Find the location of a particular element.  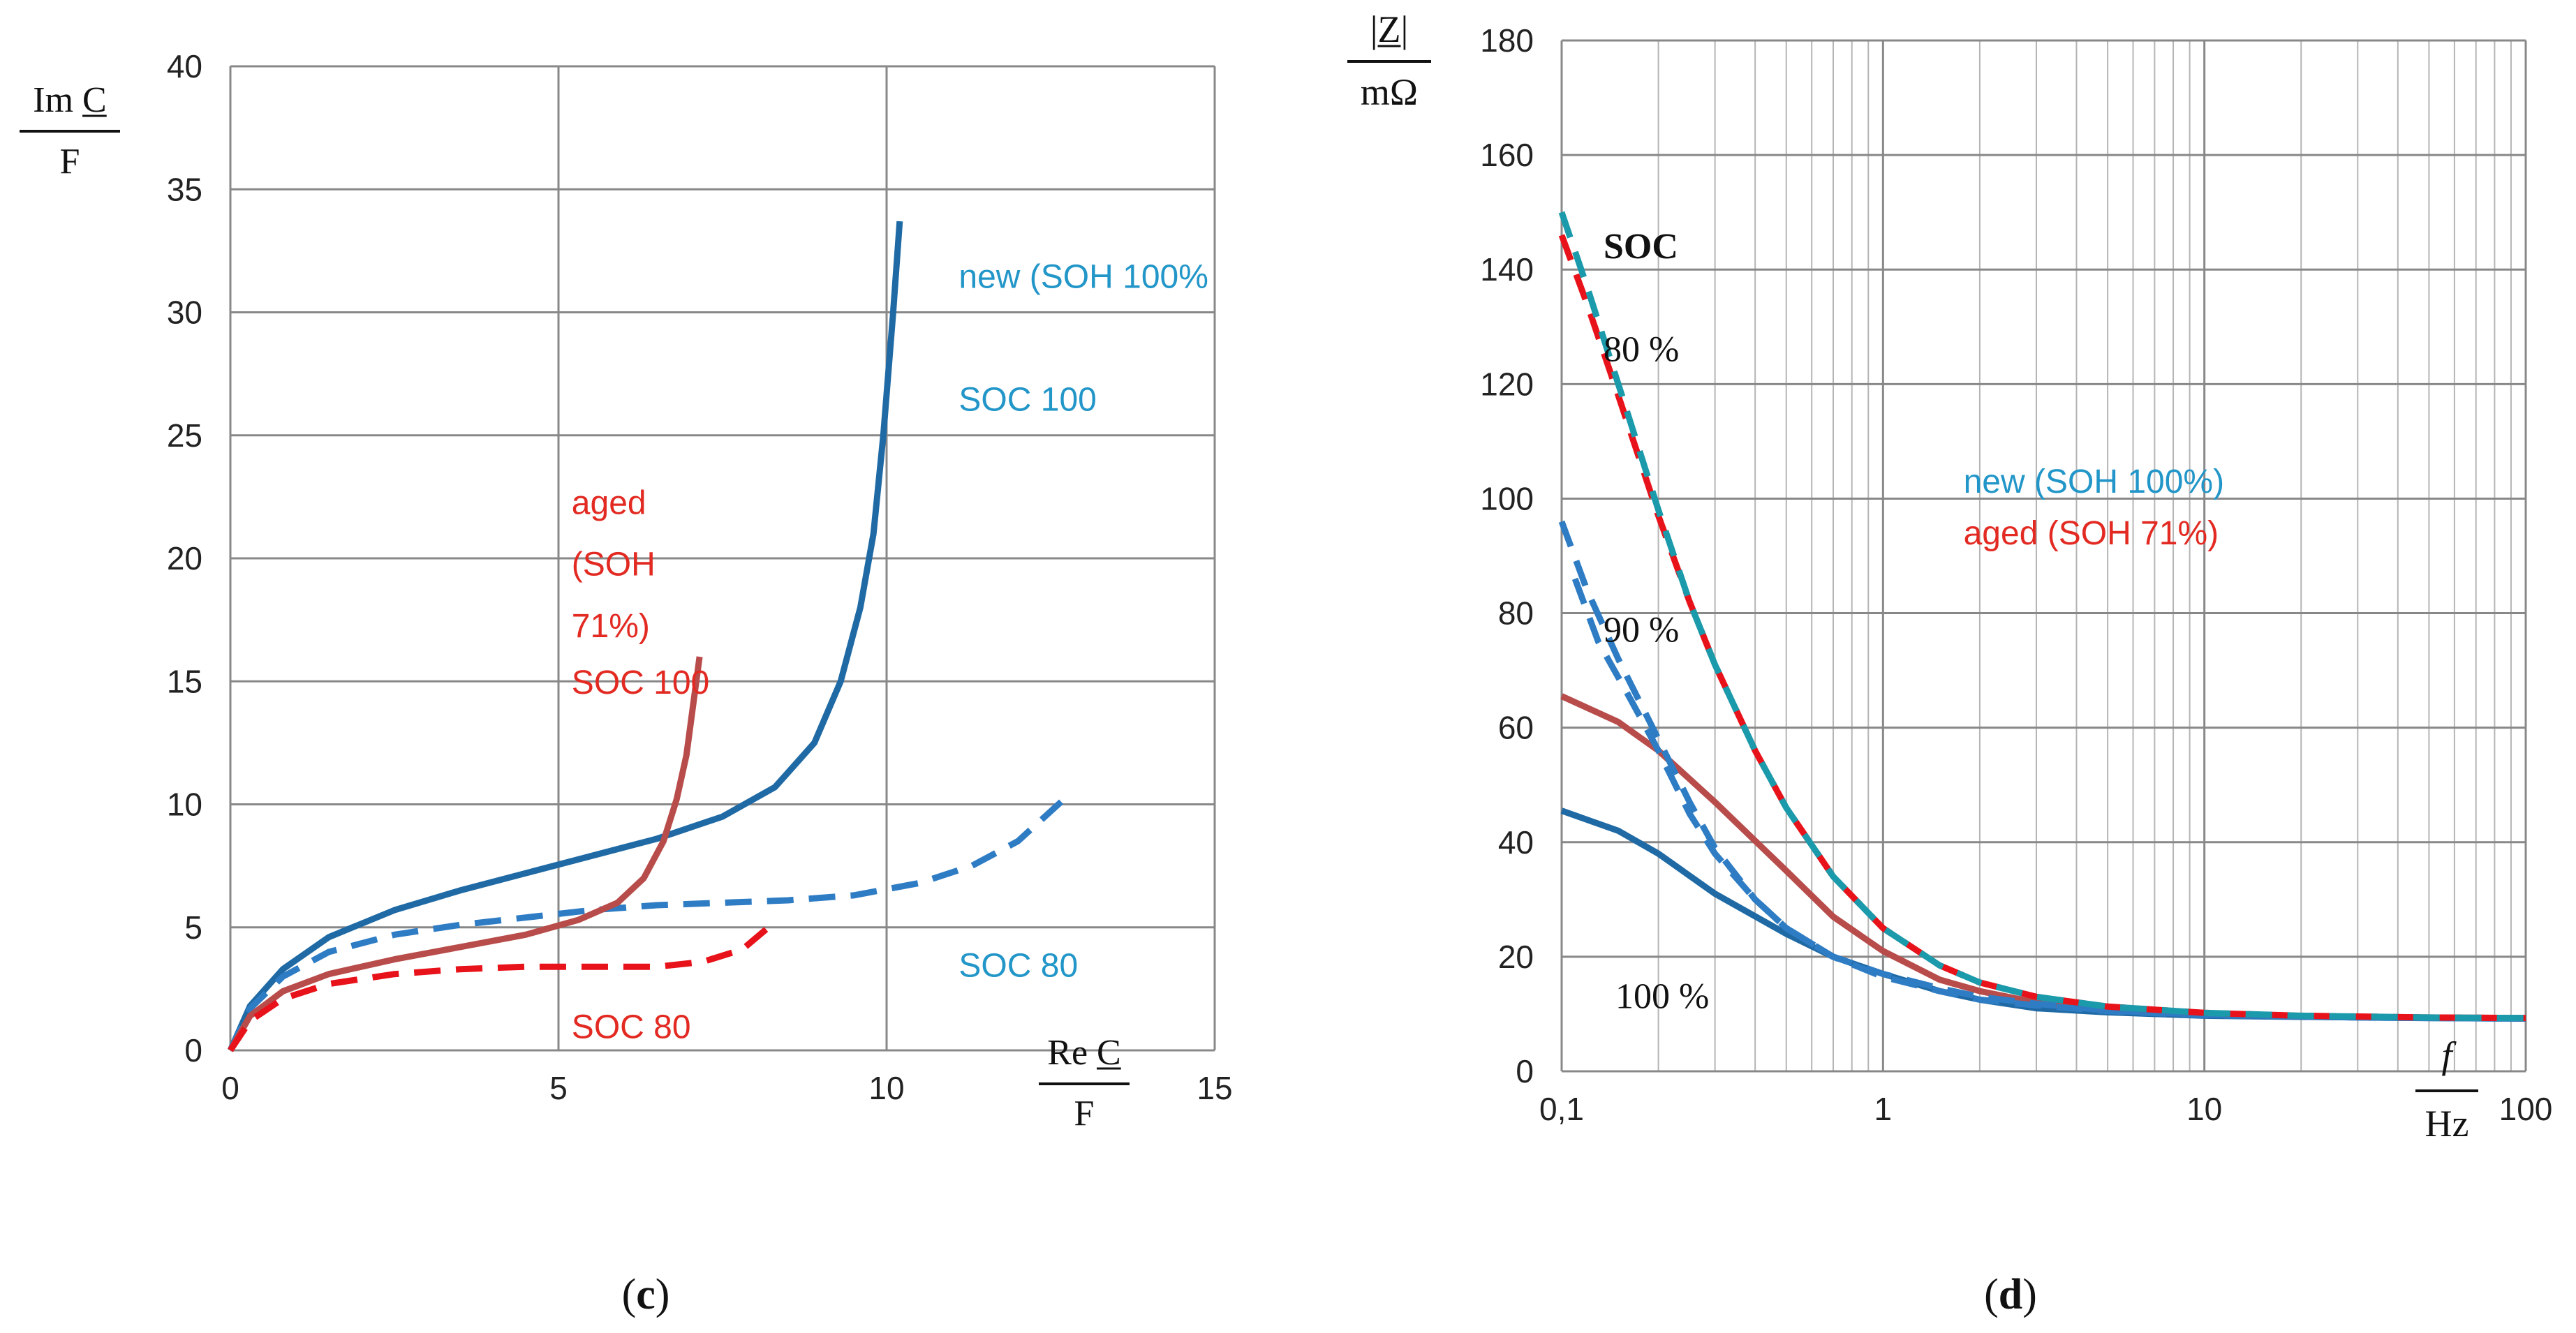

x-tick-label: 1 is located at coordinates (1883, 1109).